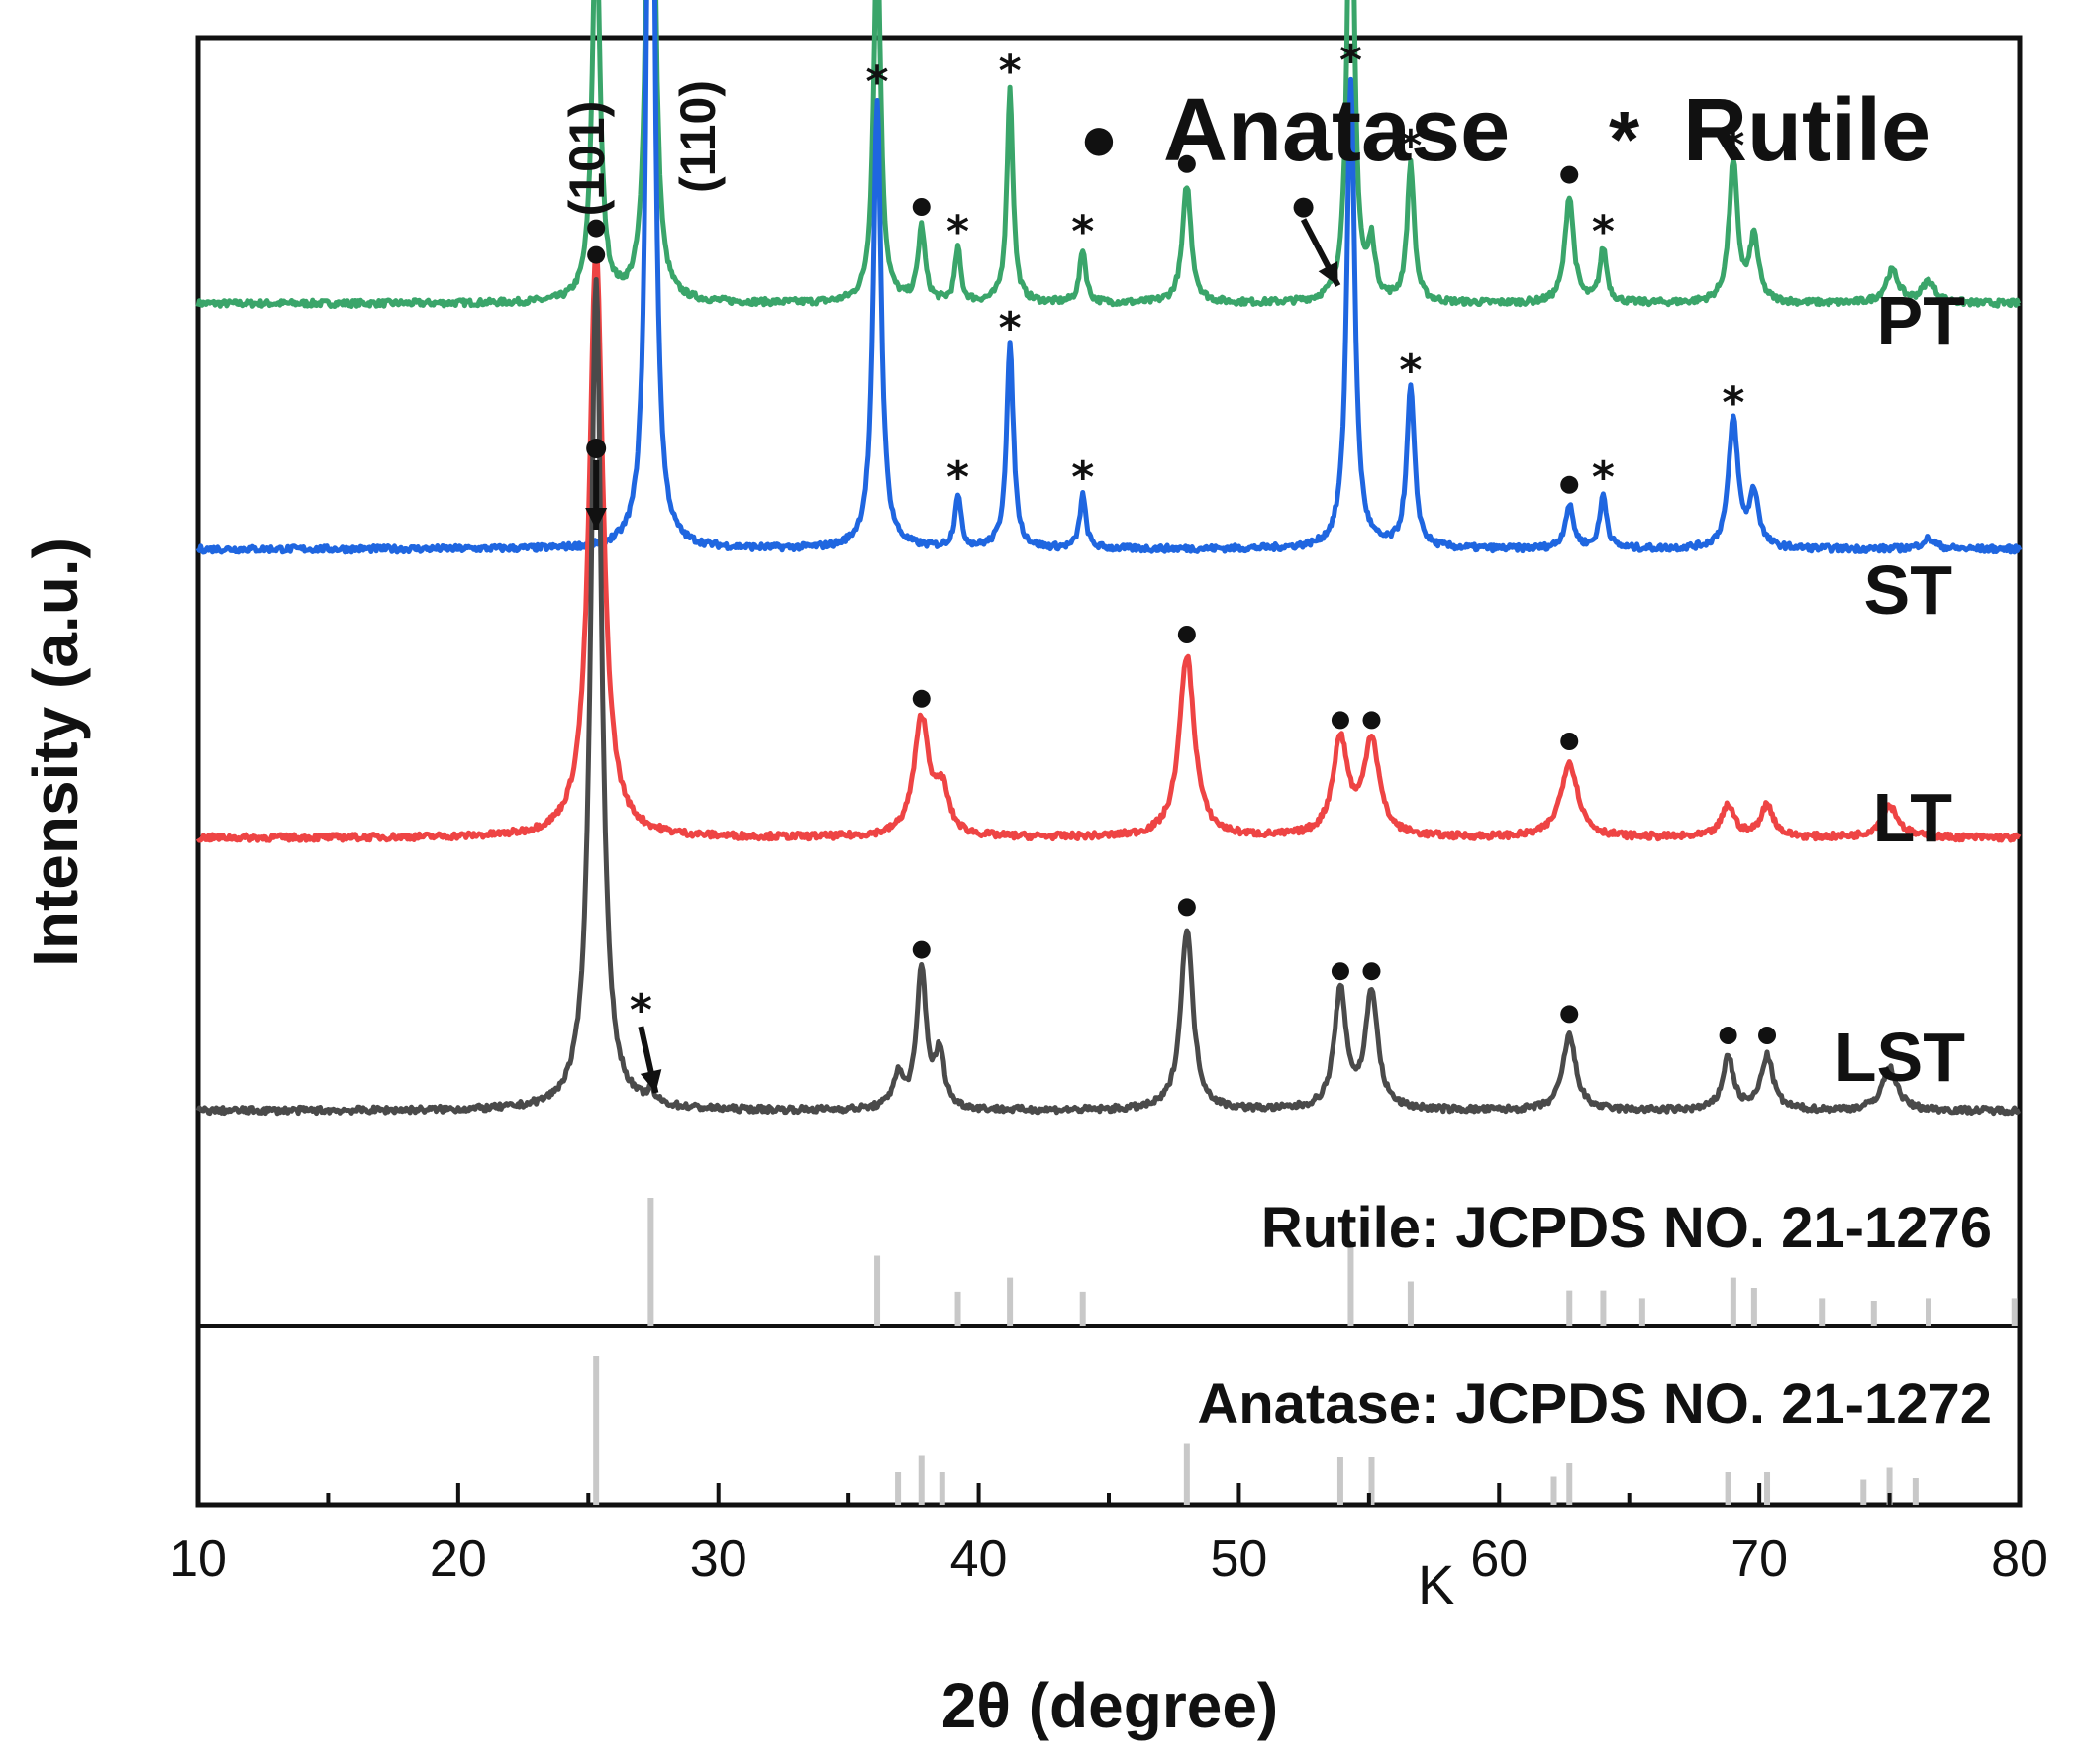  Describe the element at coordinates (1625, 139) in the screenshot. I see `legend-marker-rutile: *` at that location.